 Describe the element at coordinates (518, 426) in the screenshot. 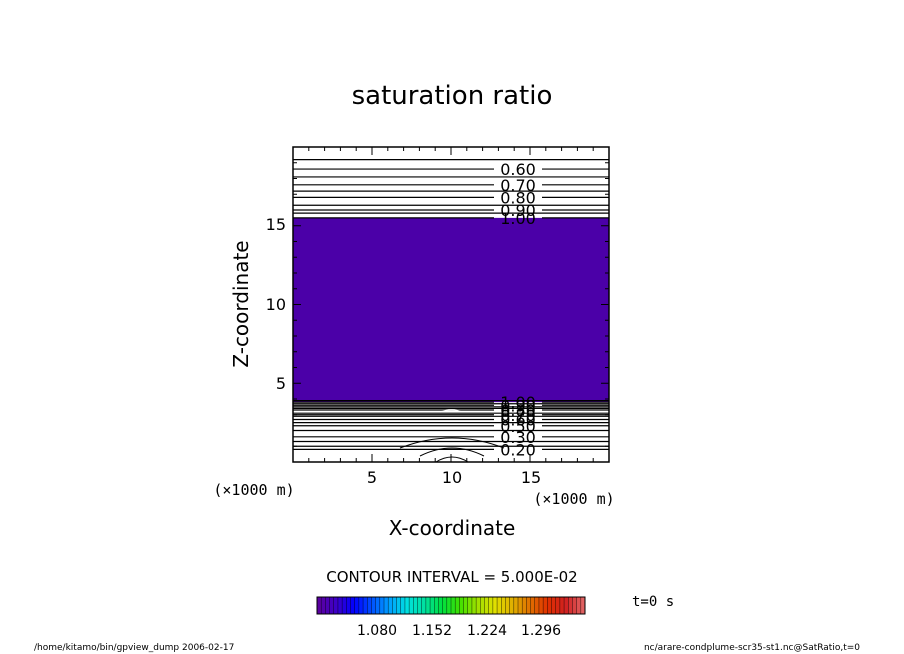

I see `contour-label-lower-5: 0.50` at that location.